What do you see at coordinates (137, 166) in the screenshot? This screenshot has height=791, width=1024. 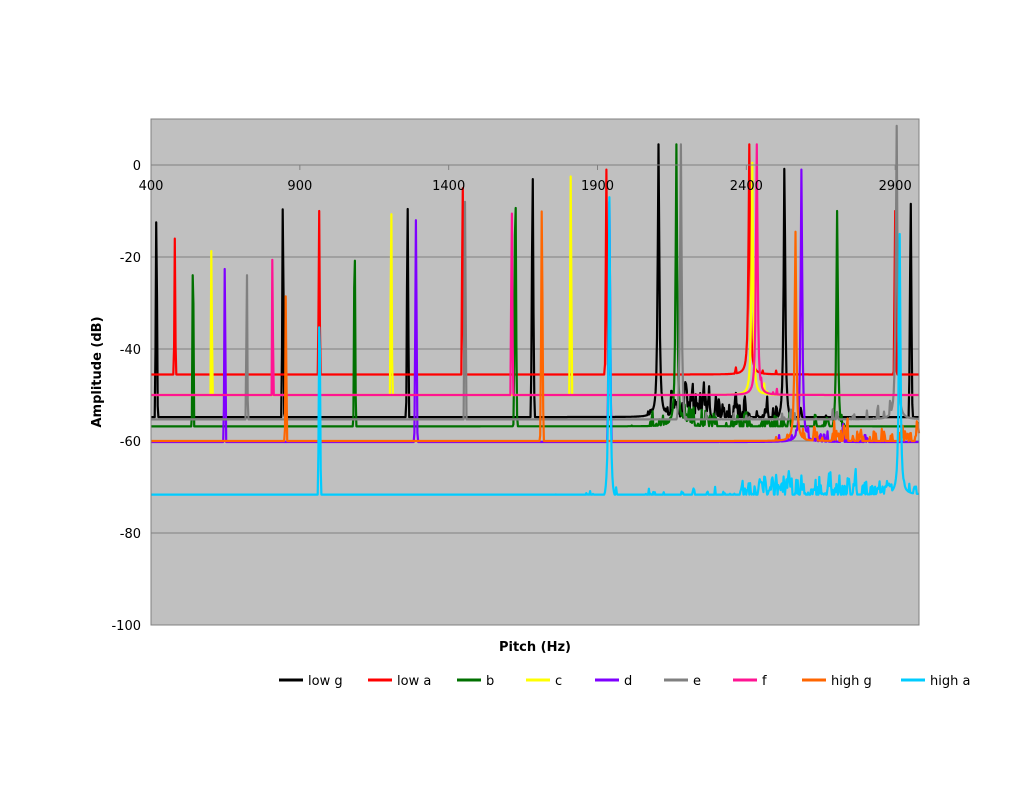 I see `y-tick-label: 0` at bounding box center [137, 166].